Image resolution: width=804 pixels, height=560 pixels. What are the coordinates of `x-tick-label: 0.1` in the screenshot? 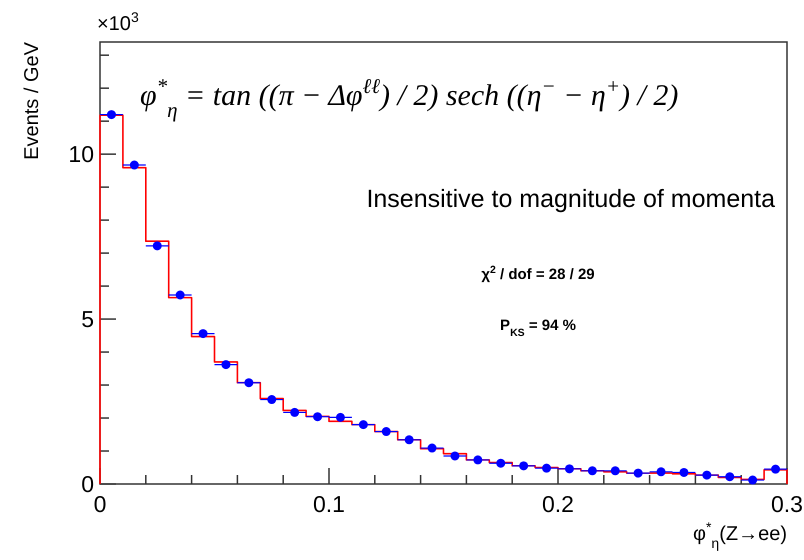 It's located at (329, 504).